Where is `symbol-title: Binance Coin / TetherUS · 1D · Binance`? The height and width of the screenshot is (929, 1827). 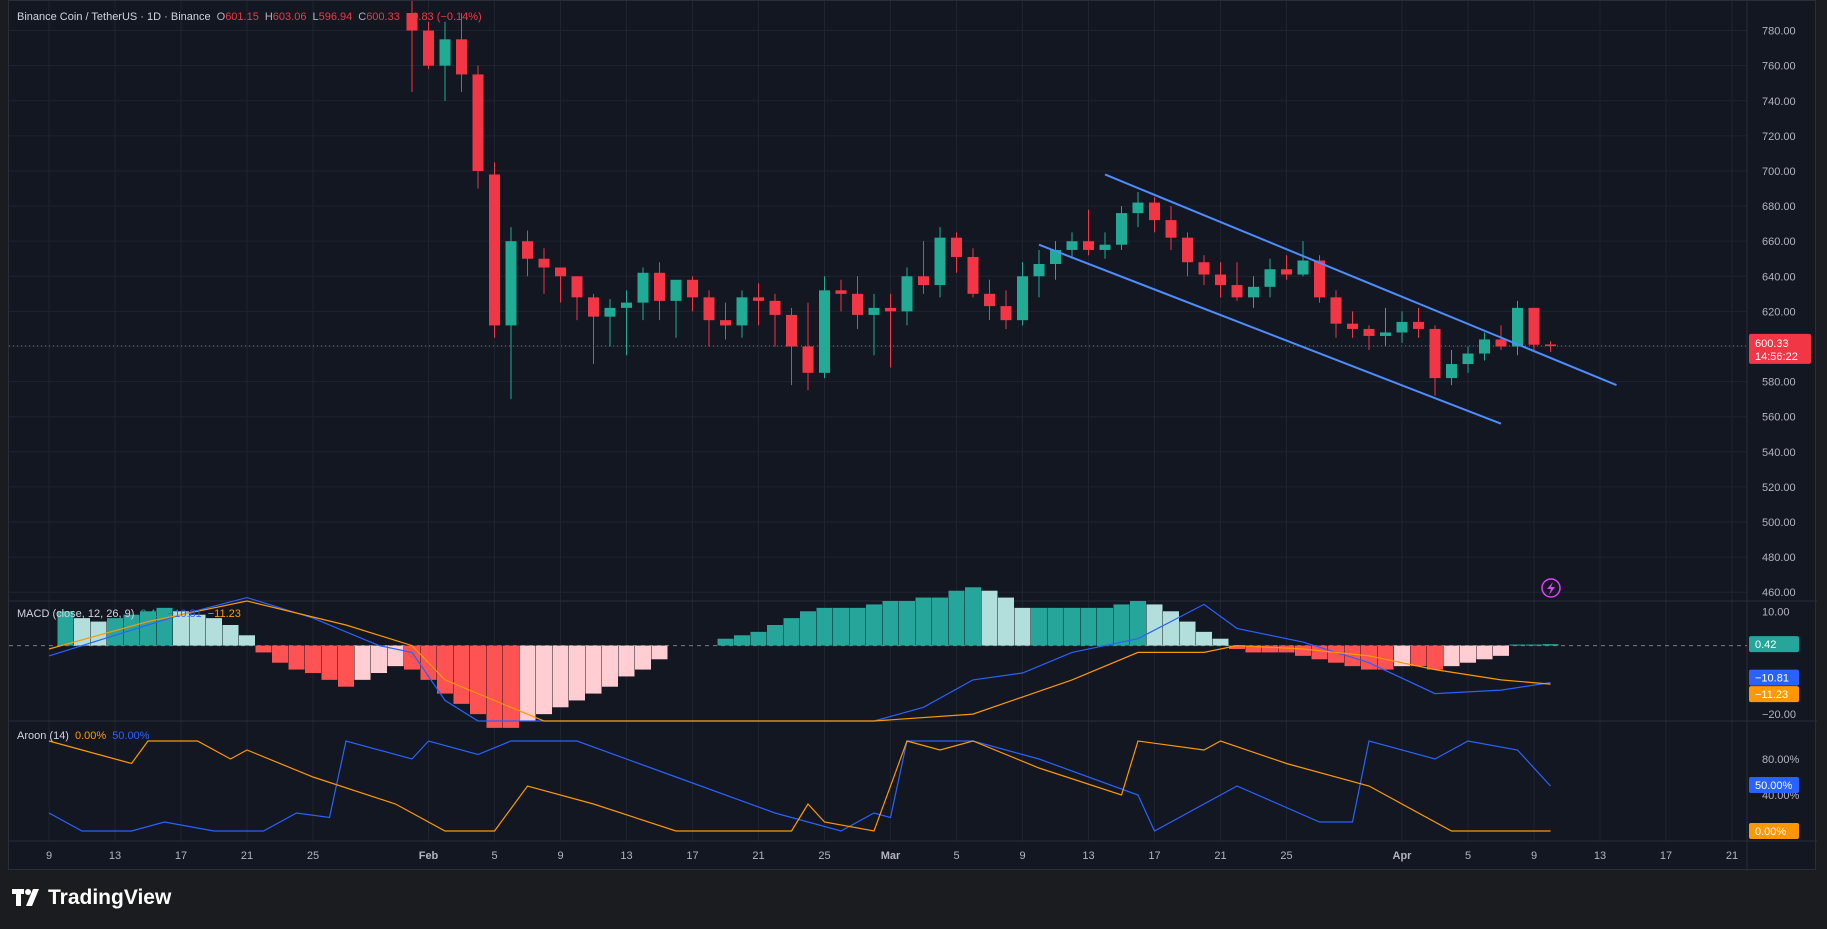 symbol-title: Binance Coin / TetherUS · 1D · Binance is located at coordinates (114, 17).